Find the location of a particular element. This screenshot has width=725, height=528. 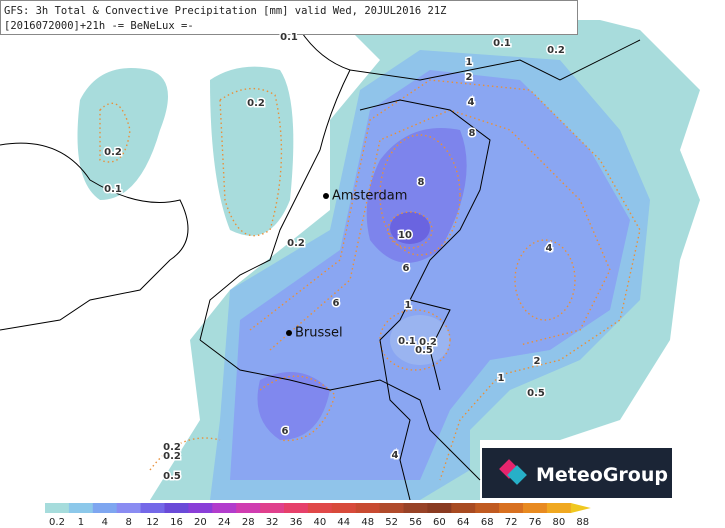

logo-text: MeteoGroup is located at coordinates (602, 475).